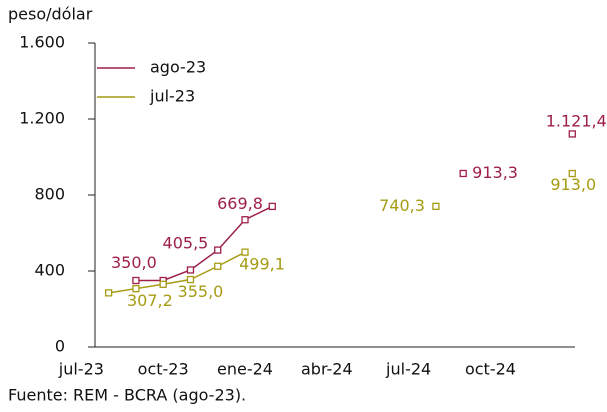  Describe the element at coordinates (201, 291) in the screenshot. I see `data-label: 355,0` at that location.